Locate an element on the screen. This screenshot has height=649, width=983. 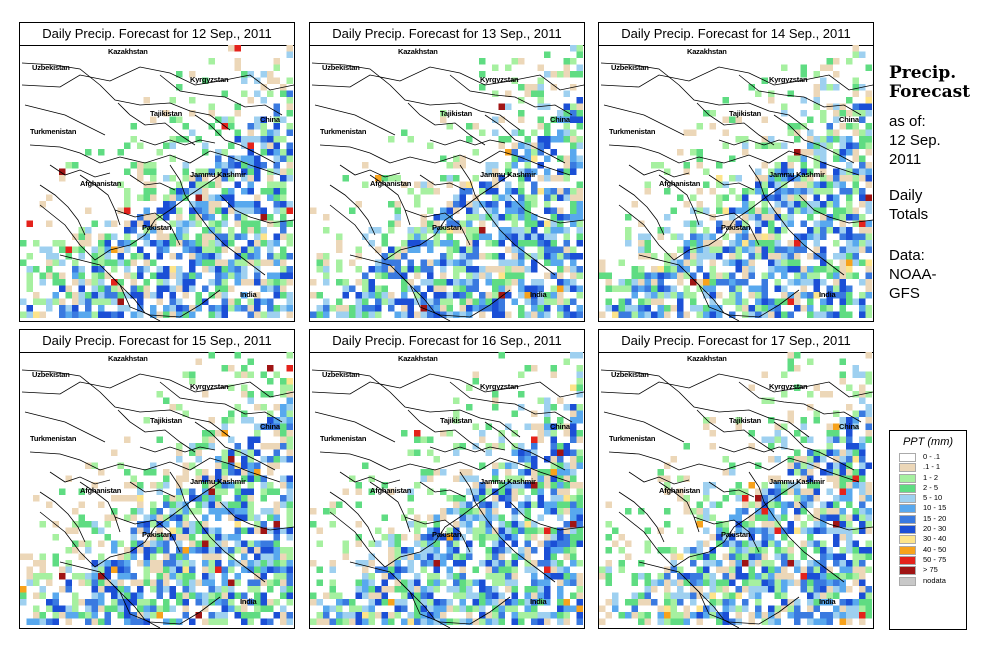
panel-title: Daily Precip. Forecast for 12 Sep., 2011 is located at coordinates (157, 34).